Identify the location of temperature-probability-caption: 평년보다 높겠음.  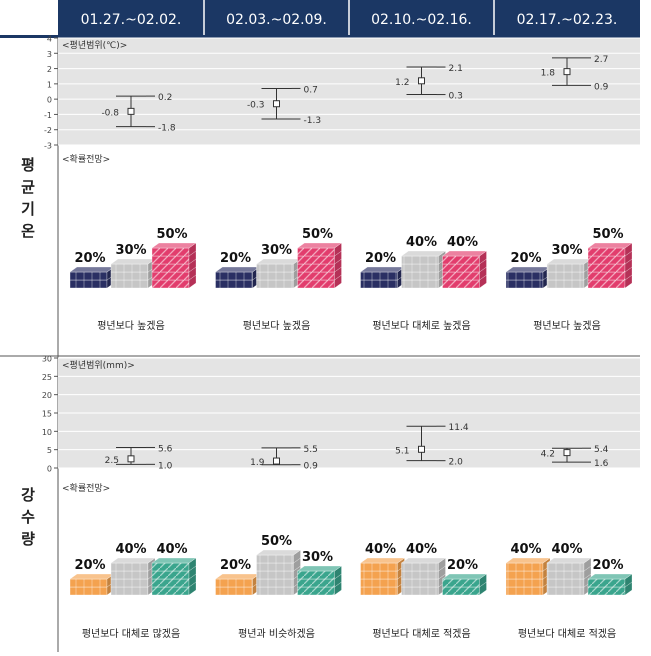
(131, 326).